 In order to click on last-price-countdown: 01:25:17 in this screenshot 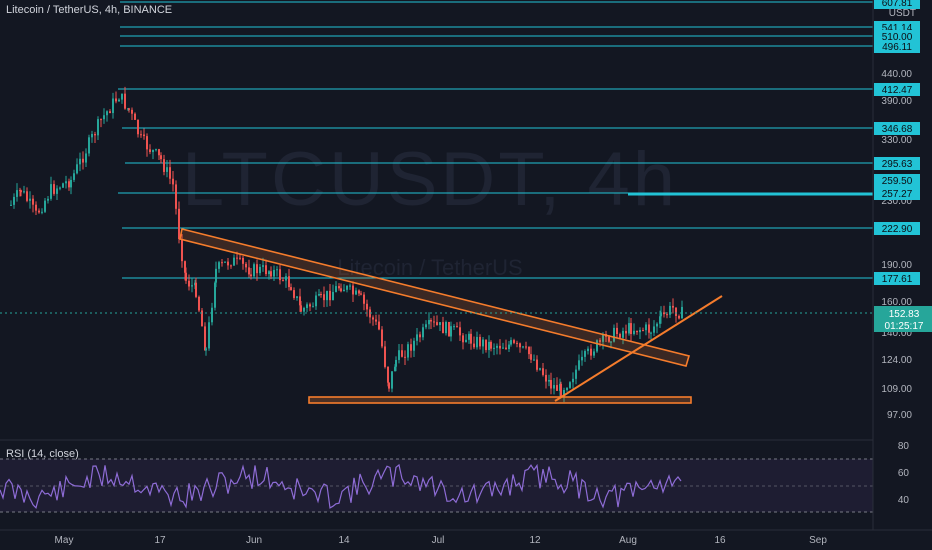, I will do `click(904, 326)`.